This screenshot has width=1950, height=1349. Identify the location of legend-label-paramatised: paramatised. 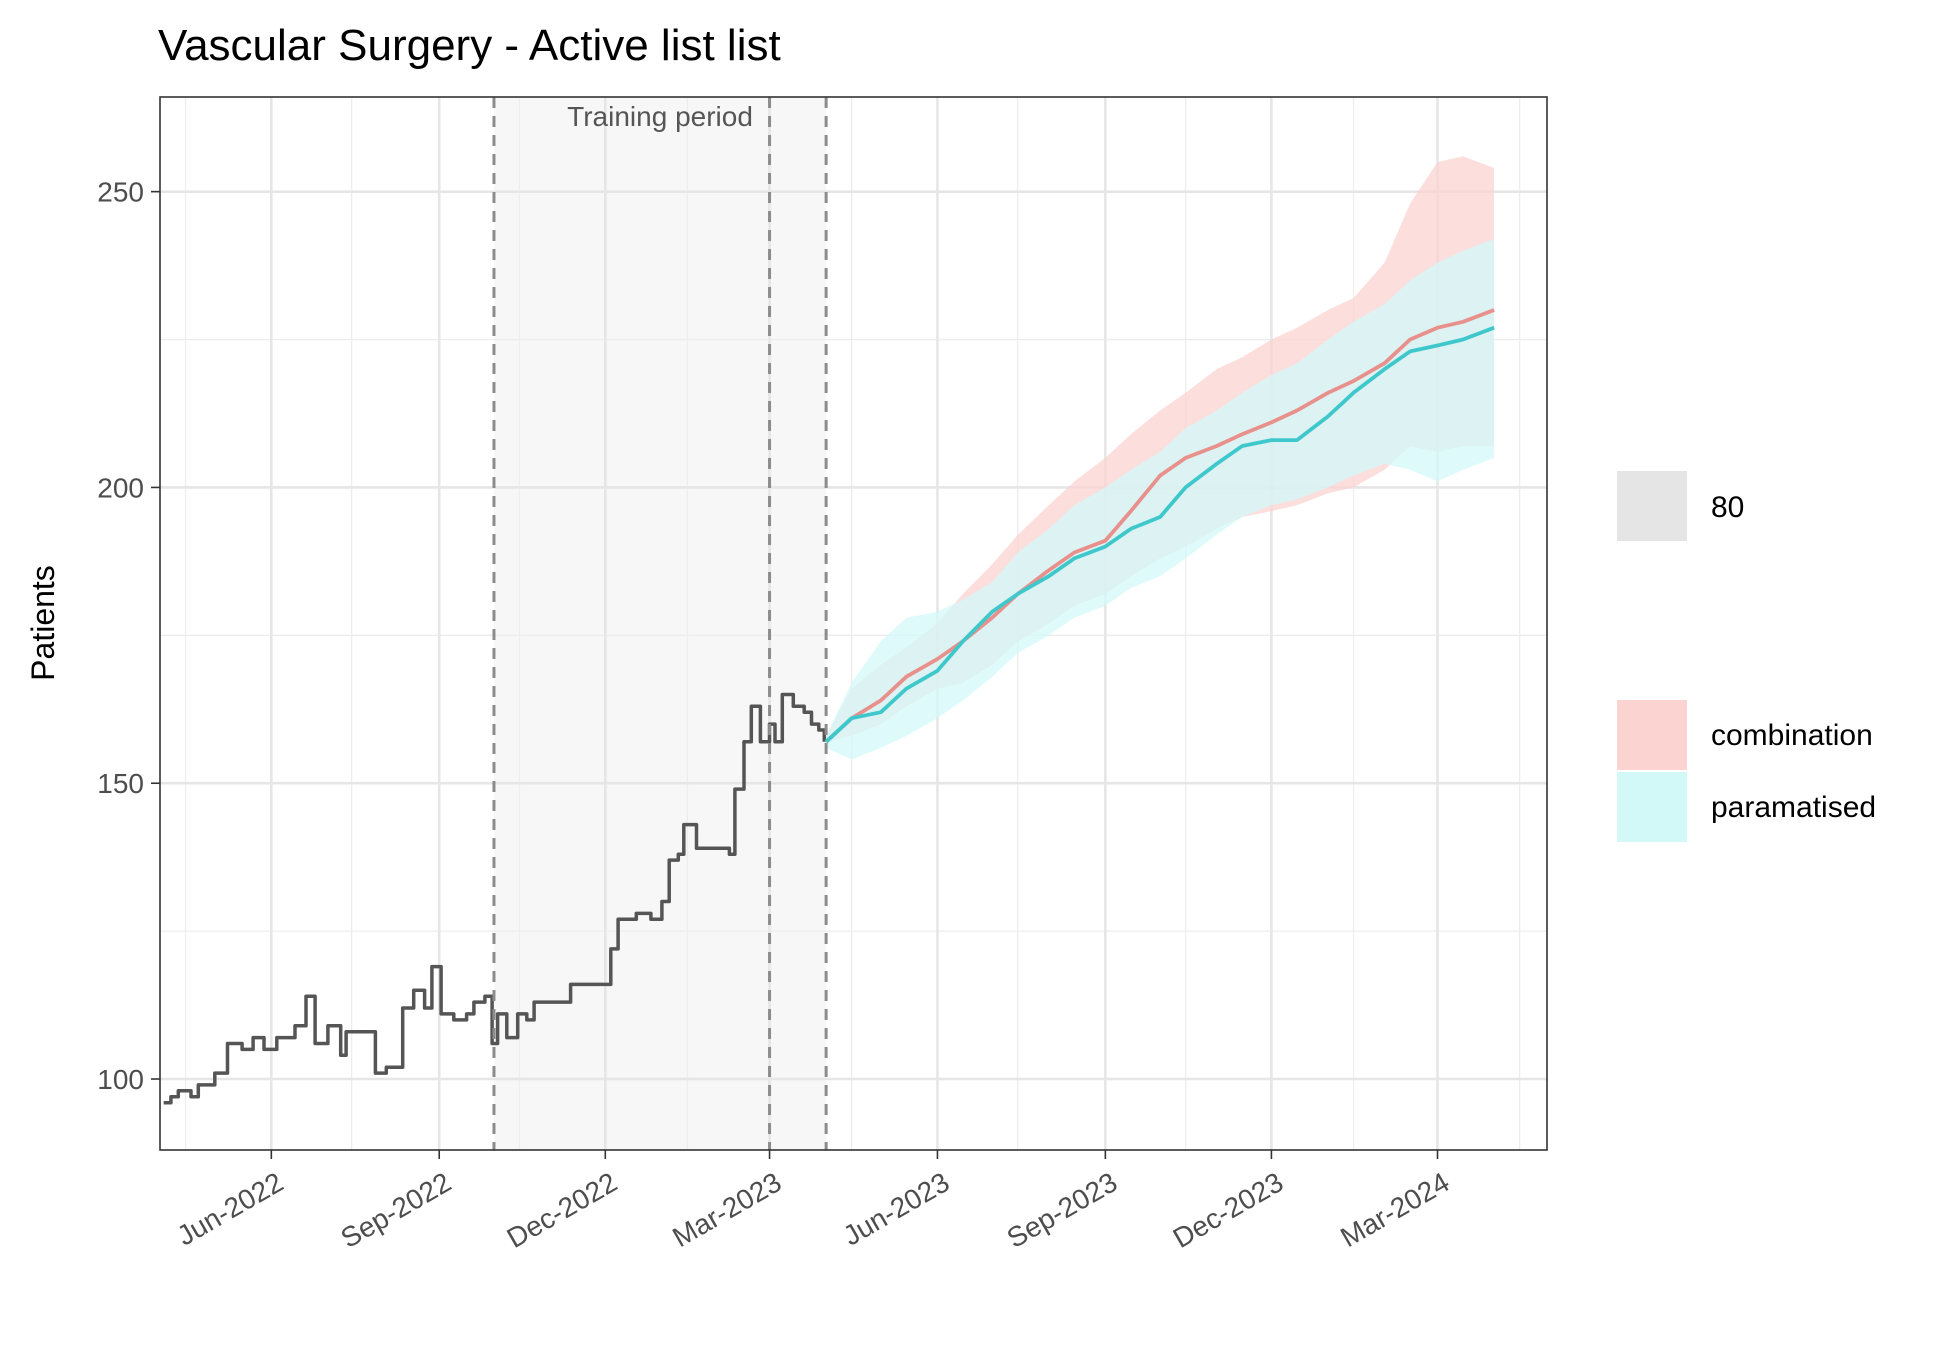
(1793, 807).